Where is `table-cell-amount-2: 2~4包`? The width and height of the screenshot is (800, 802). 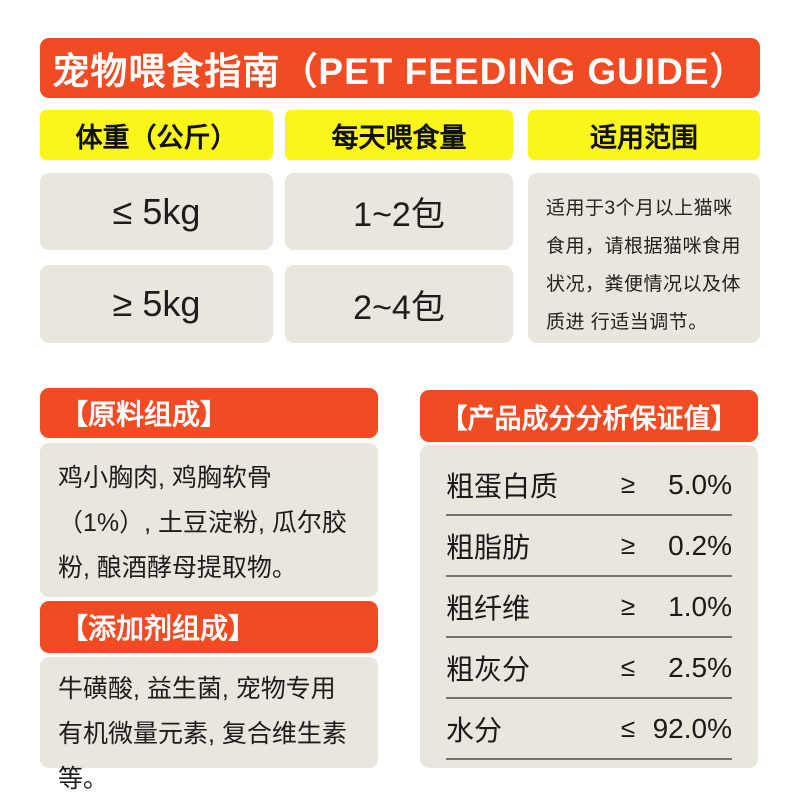 table-cell-amount-2: 2~4包 is located at coordinates (399, 304).